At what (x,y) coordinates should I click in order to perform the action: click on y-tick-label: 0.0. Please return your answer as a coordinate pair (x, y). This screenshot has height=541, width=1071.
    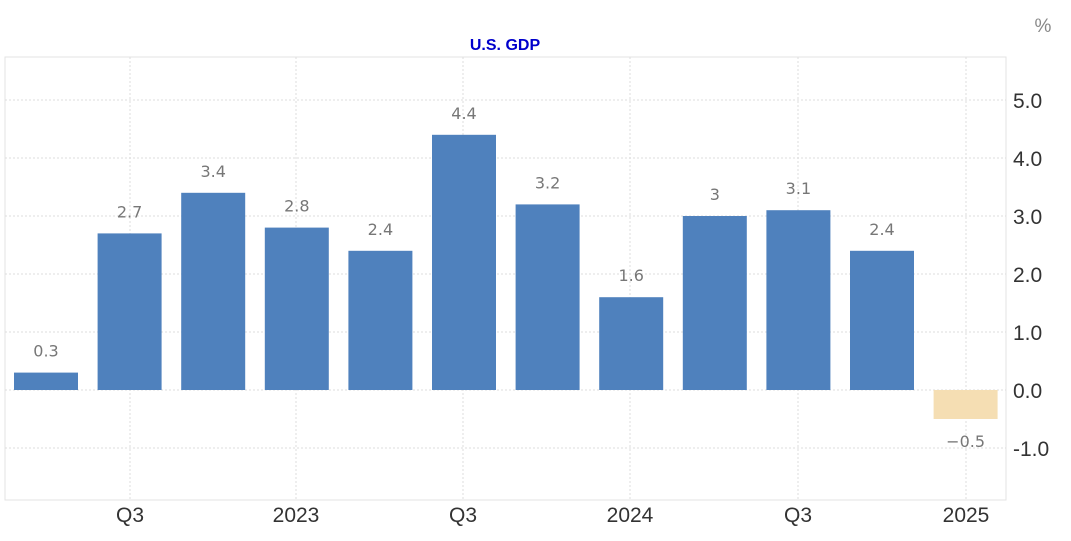
    Looking at the image, I should click on (1027, 391).